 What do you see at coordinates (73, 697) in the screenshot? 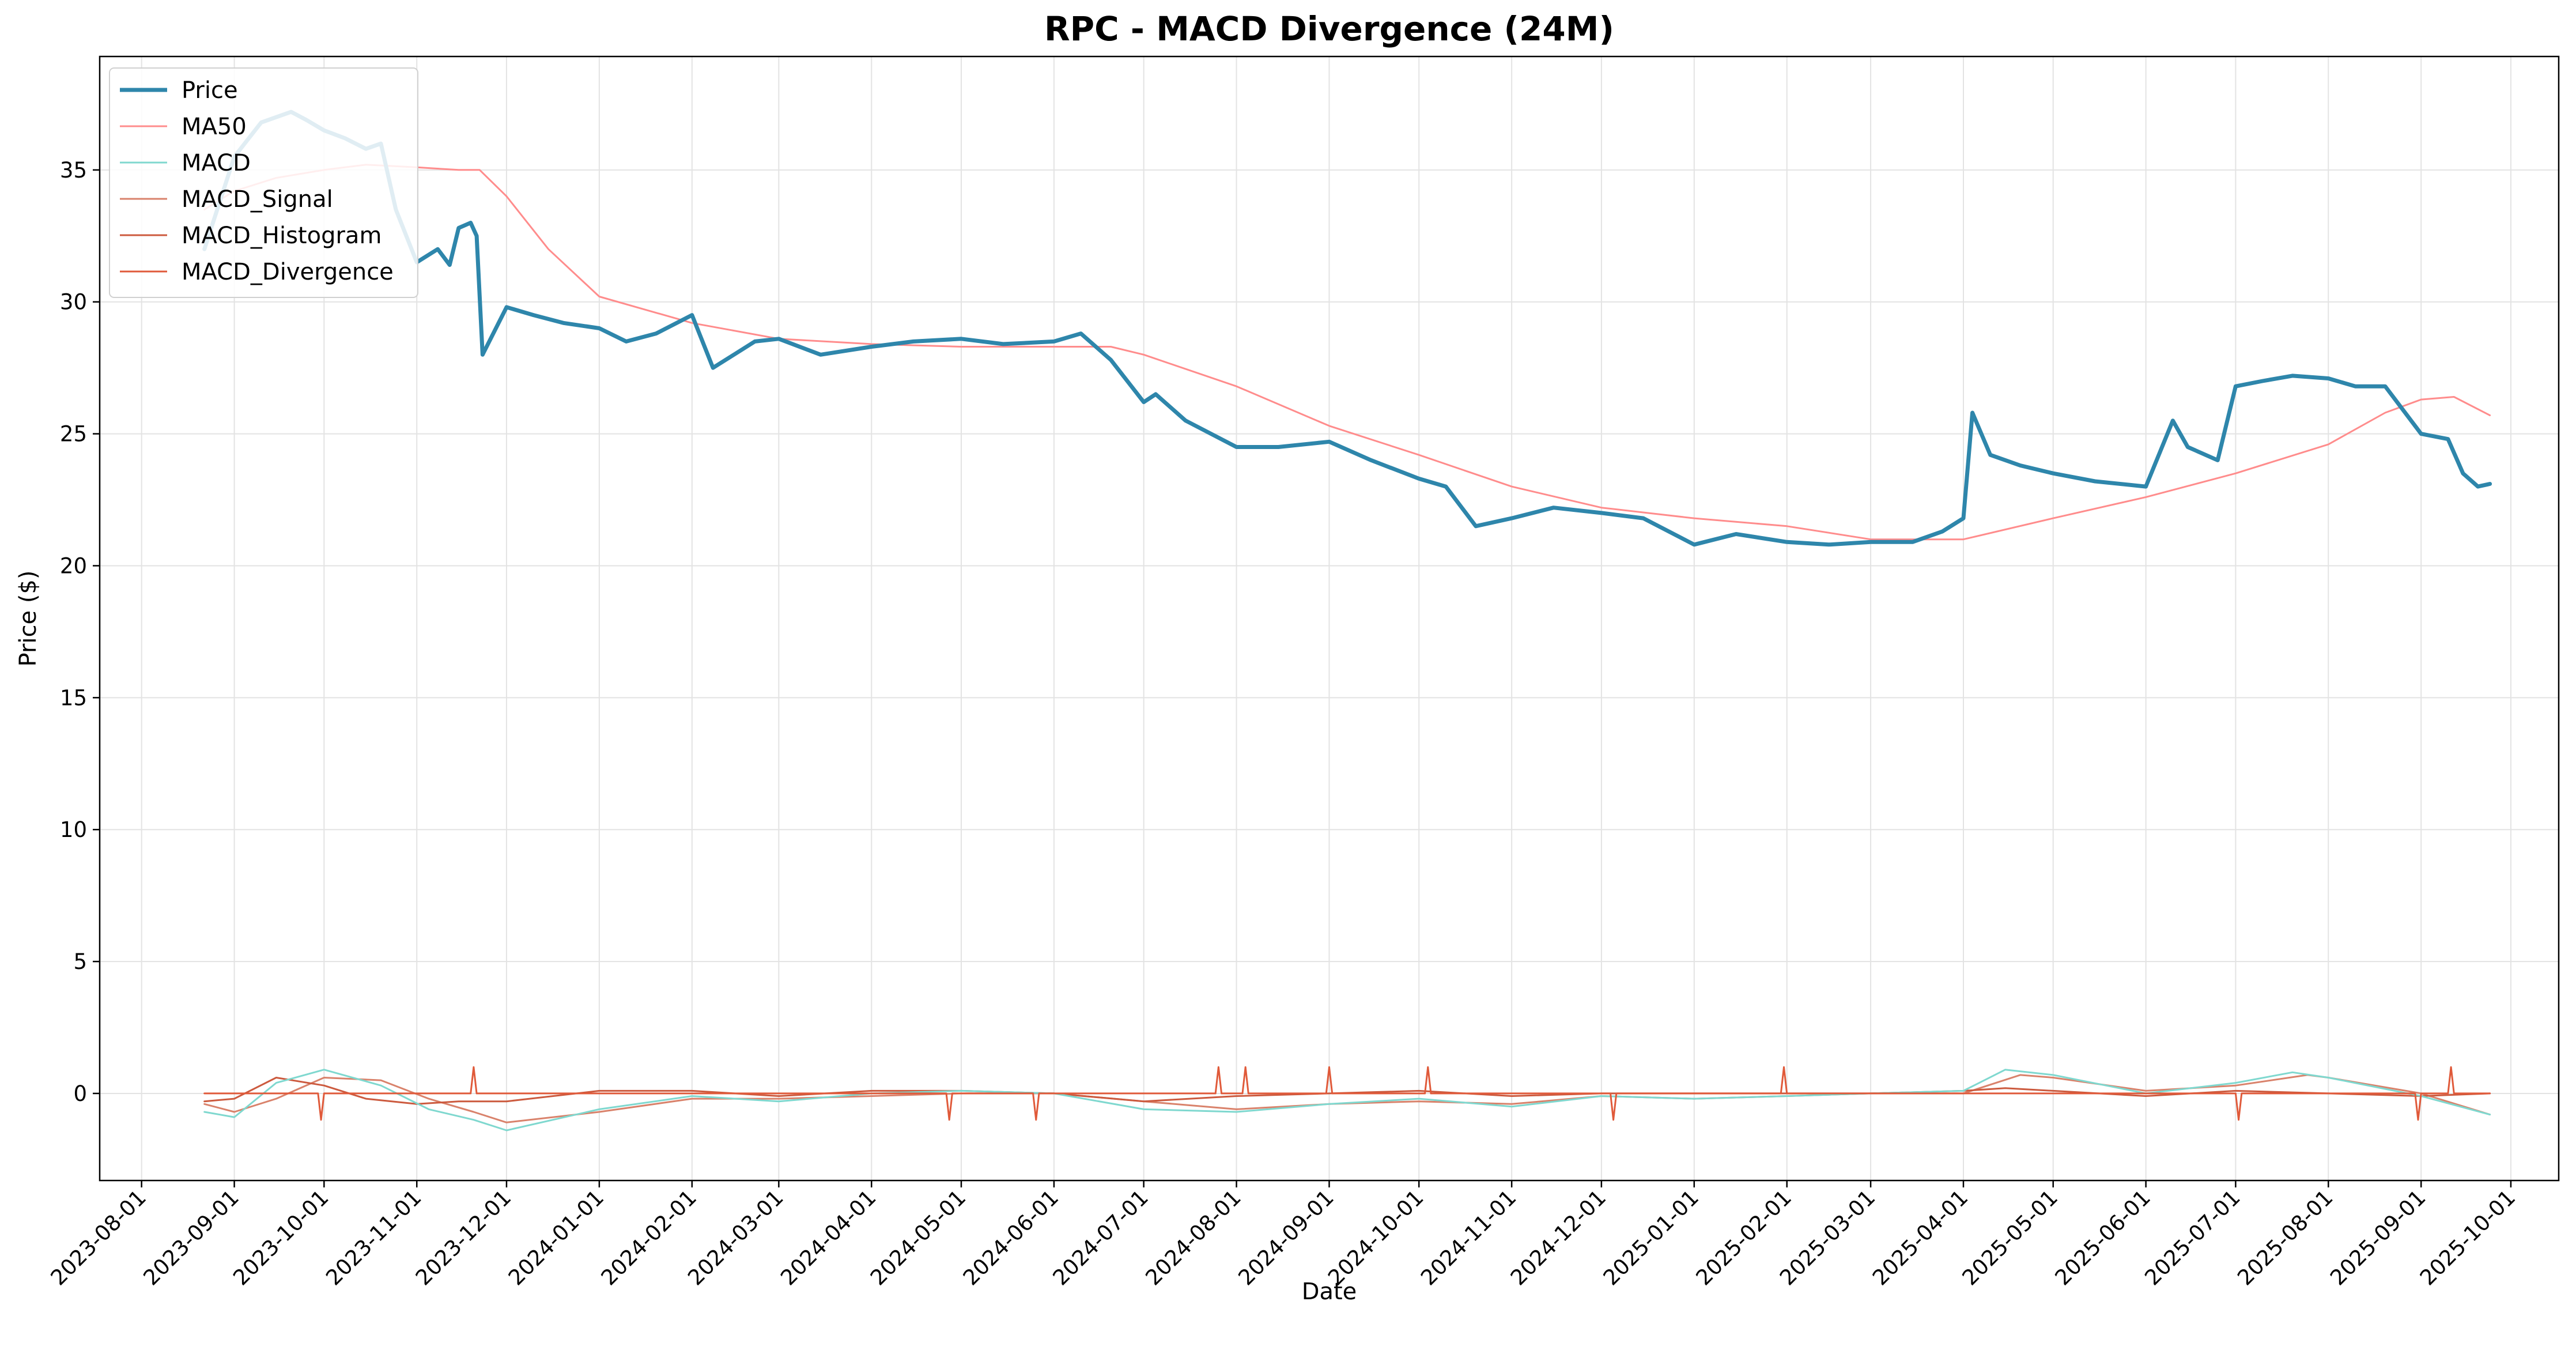
I see `y-tick-label: 15` at bounding box center [73, 697].